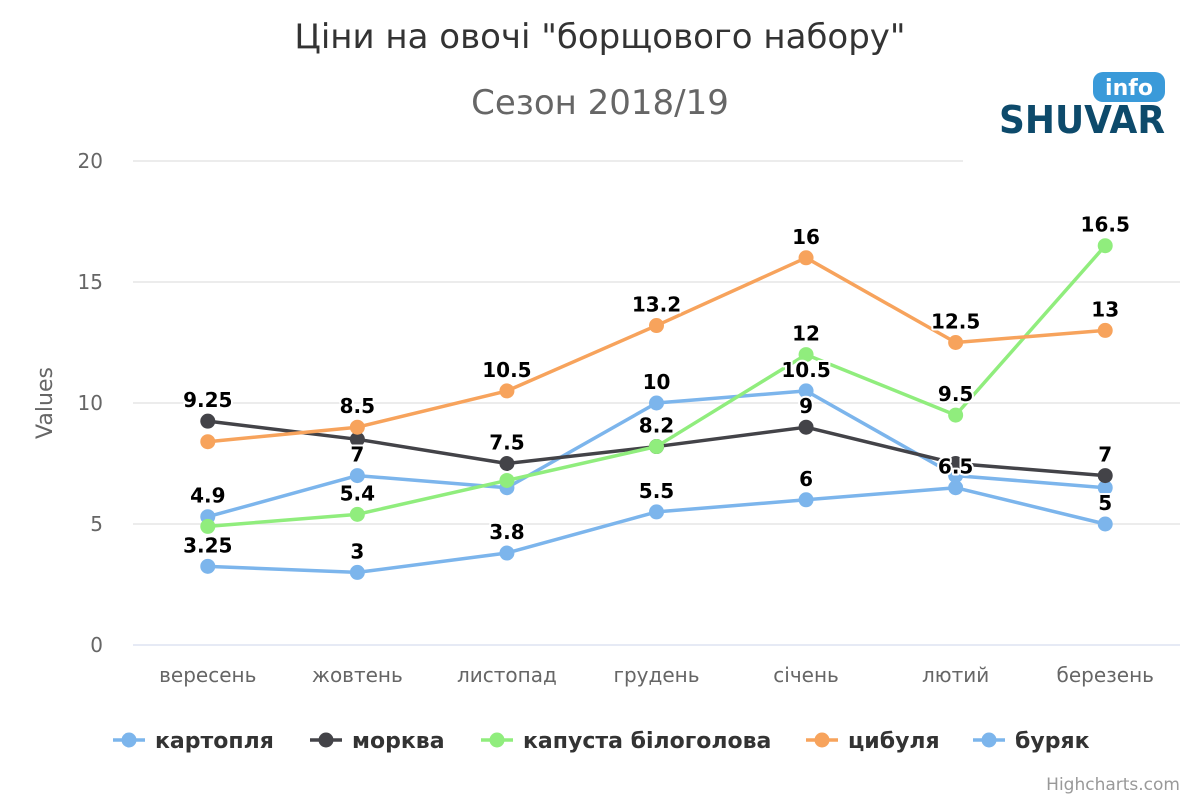 This screenshot has height=800, width=1200. I want to click on data-label: 3.25, so click(207, 545).